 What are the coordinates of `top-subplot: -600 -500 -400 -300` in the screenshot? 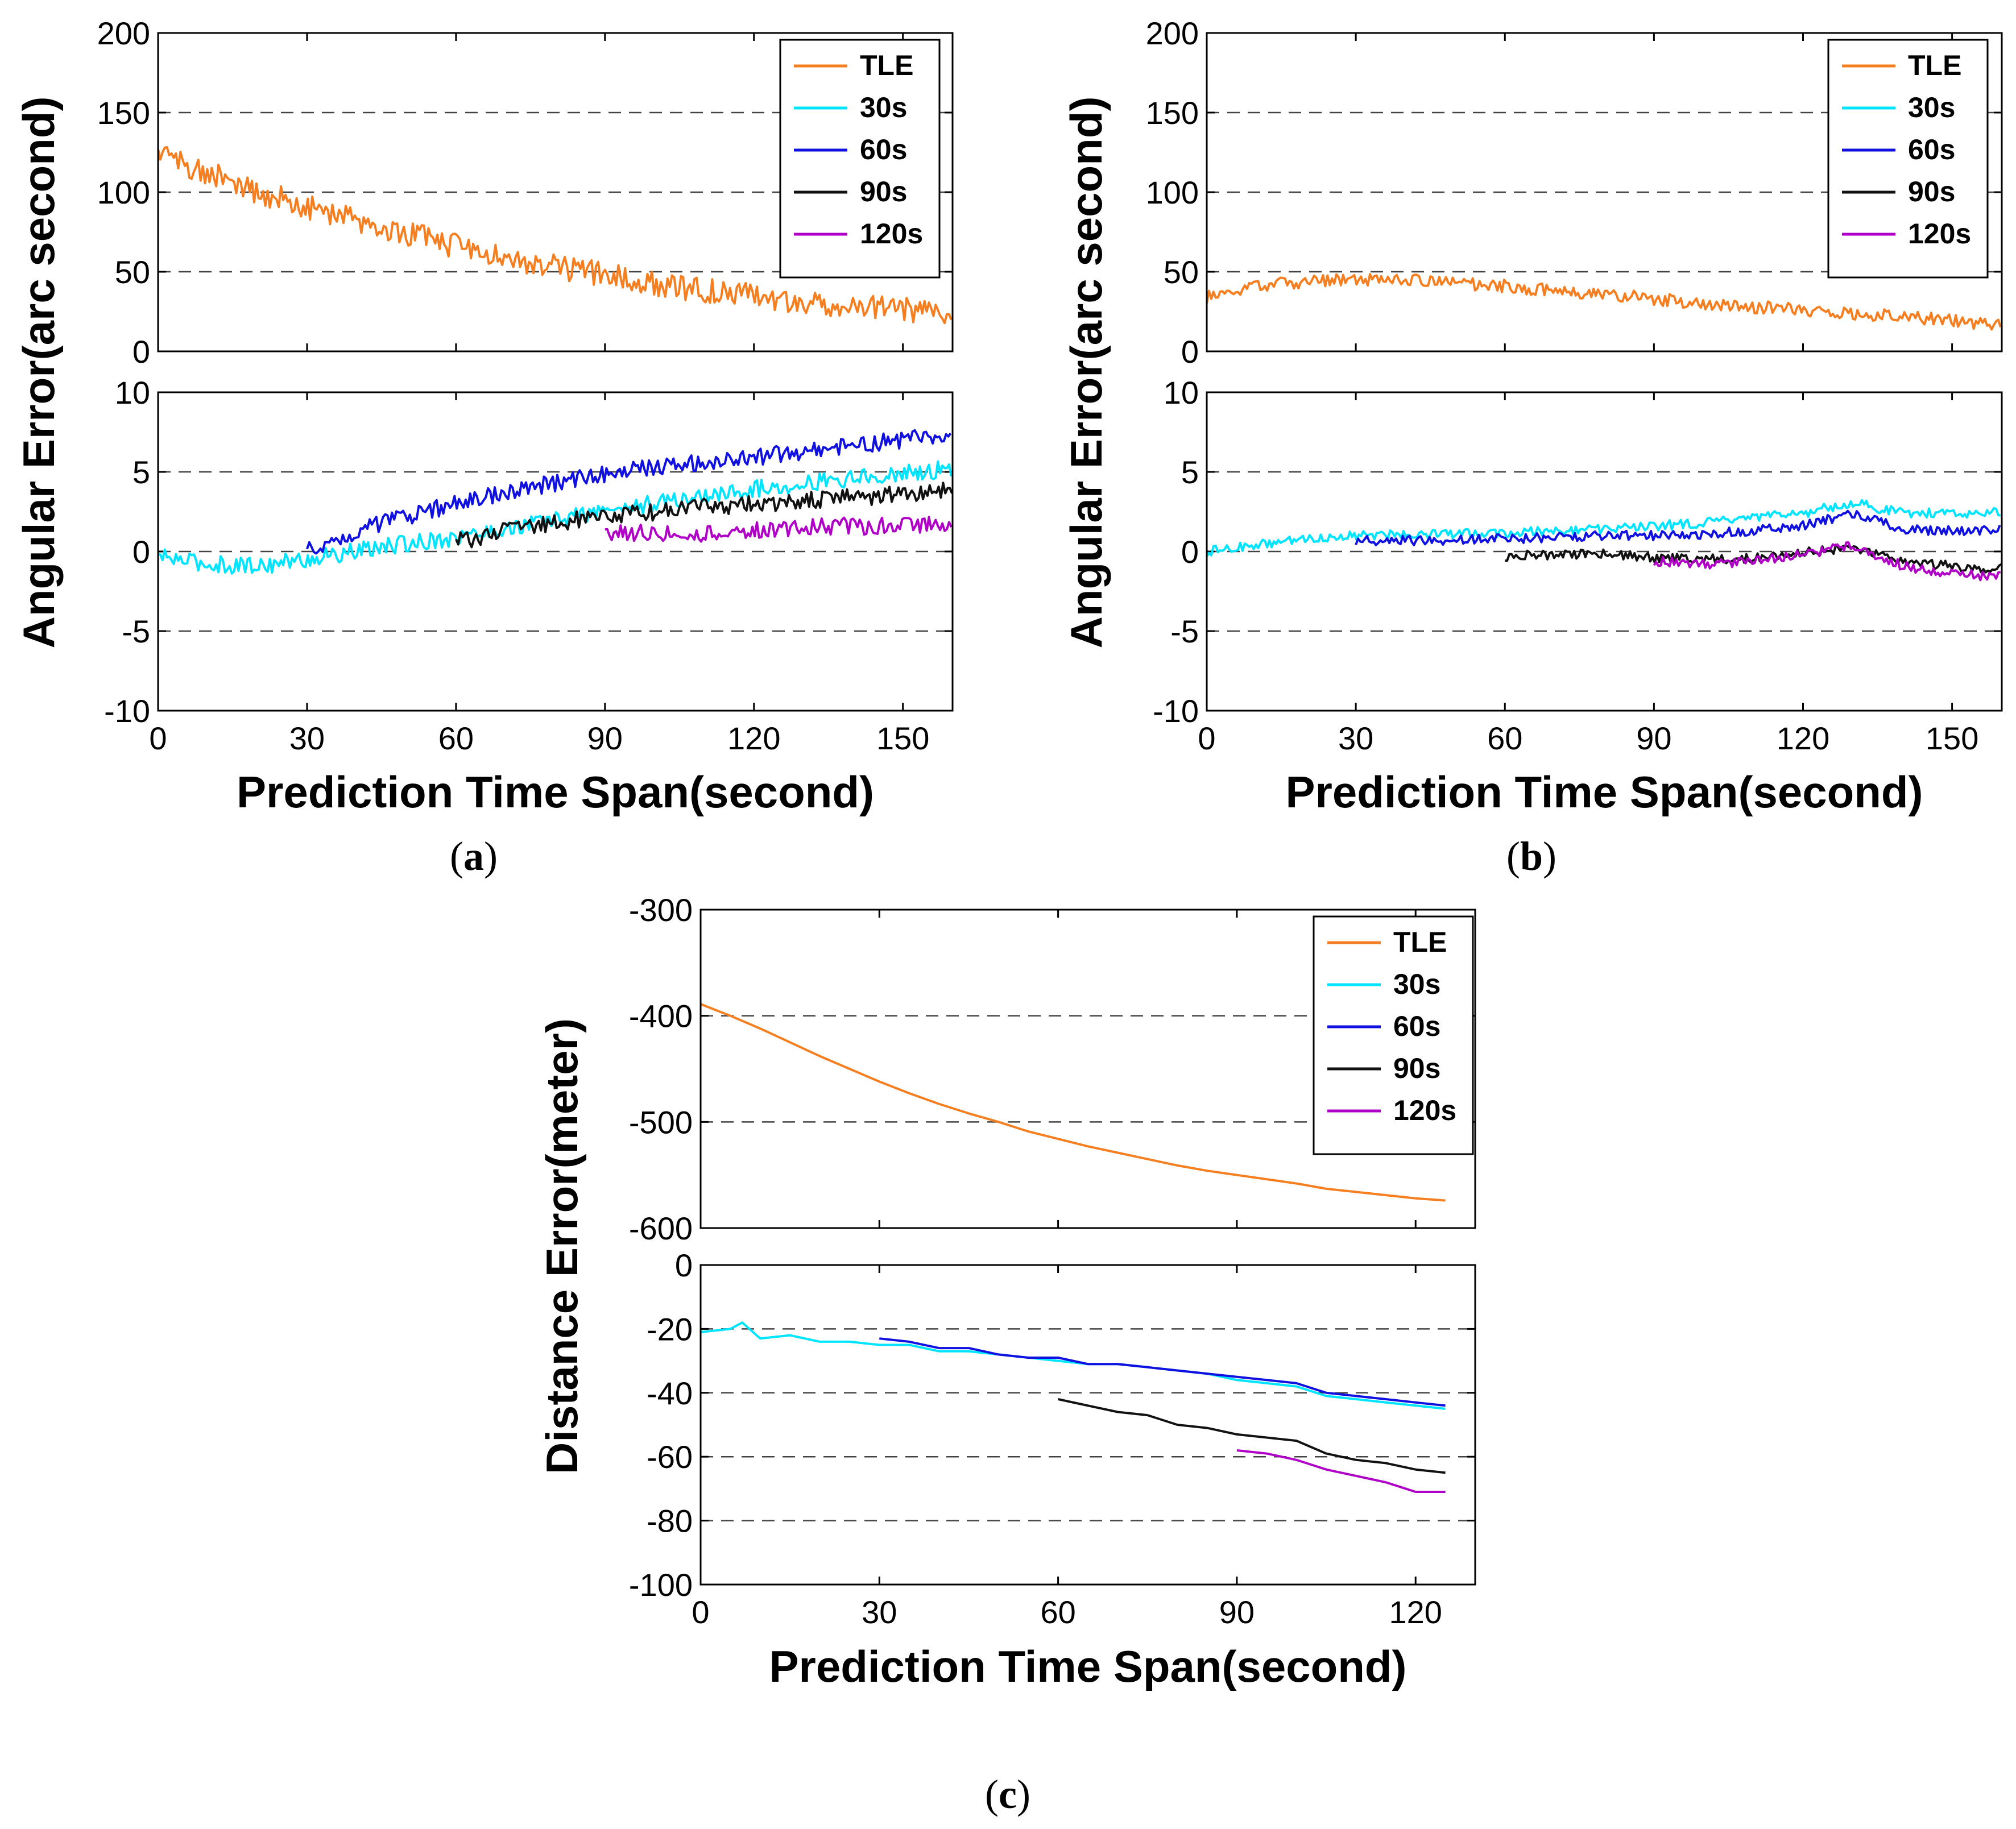 It's located at (1052, 1069).